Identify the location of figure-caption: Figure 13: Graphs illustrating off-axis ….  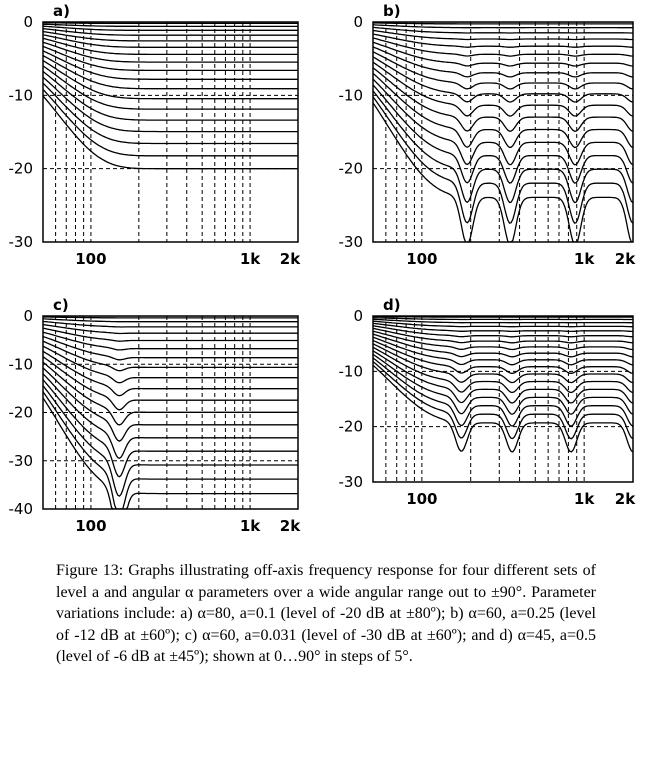
(326, 613).